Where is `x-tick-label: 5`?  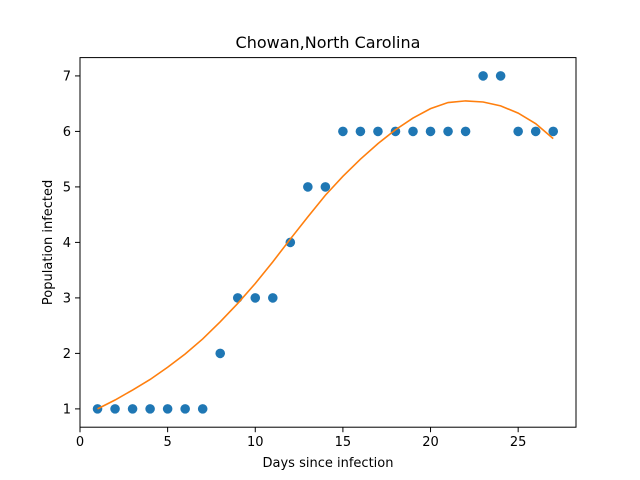 x-tick-label: 5 is located at coordinates (167, 442).